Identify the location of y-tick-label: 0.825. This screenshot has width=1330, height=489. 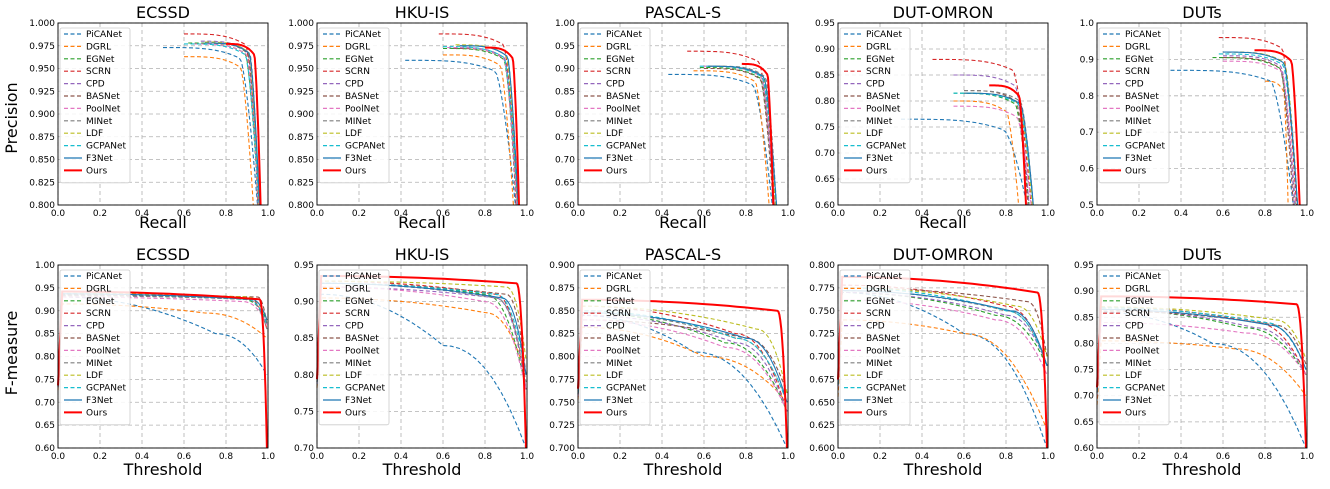
(562, 335).